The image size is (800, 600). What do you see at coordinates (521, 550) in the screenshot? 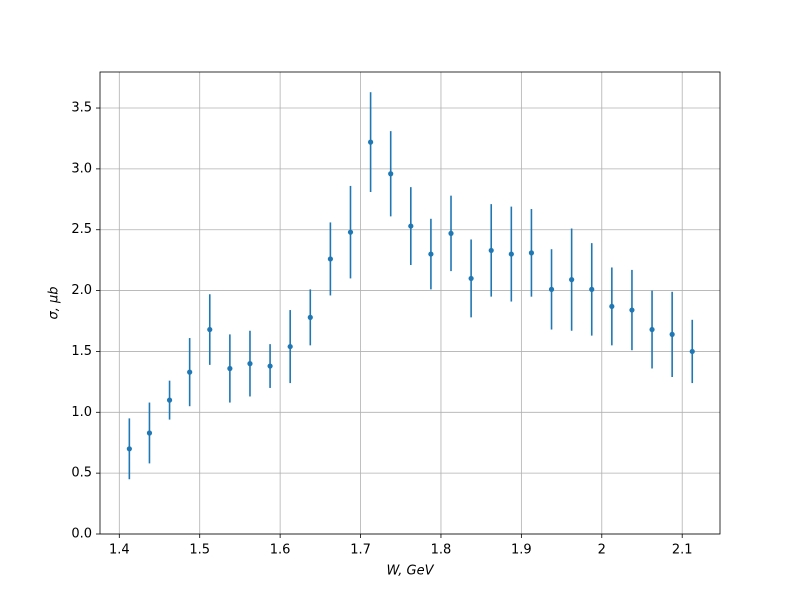
I see `x-tick-label: 1.9` at bounding box center [521, 550].